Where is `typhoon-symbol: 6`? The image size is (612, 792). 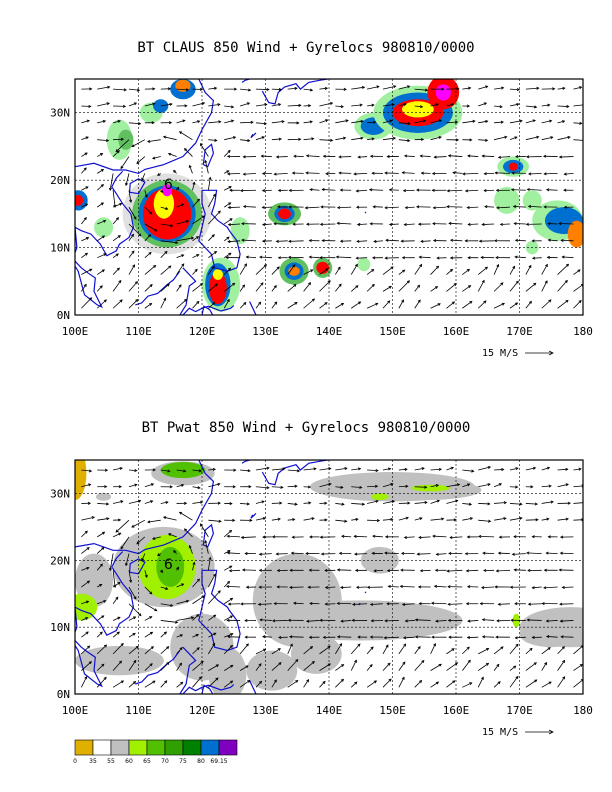 typhoon-symbol: 6 is located at coordinates (168, 565).